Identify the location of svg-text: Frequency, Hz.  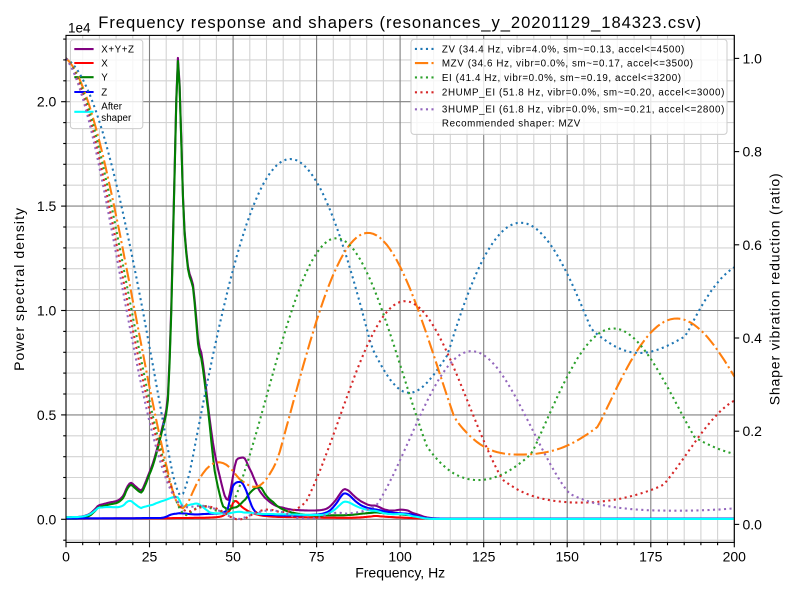
(400, 573).